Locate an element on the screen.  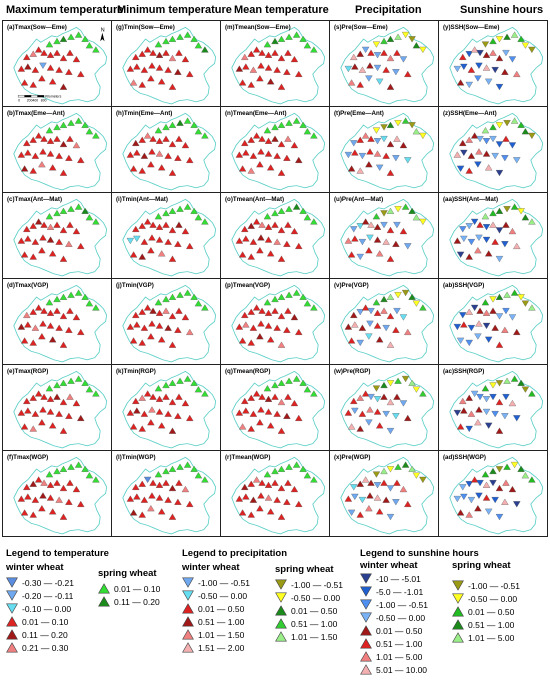
legend-item: 0.01 — 0.50 is located at coordinates (394, 630).